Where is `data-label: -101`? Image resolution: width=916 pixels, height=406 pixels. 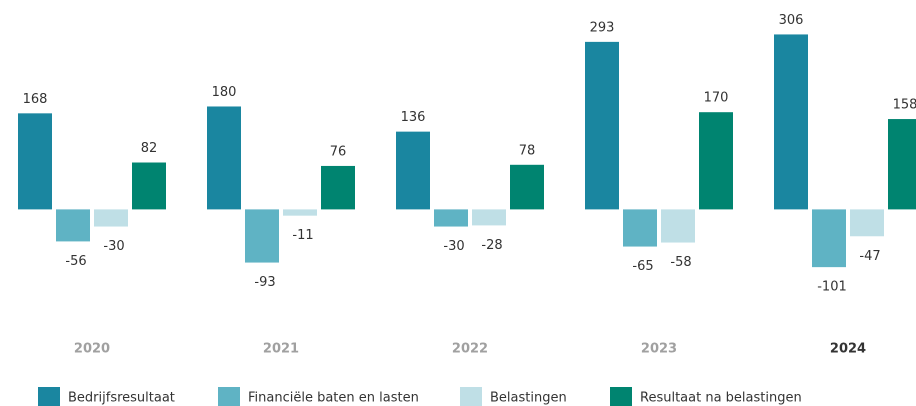 data-label: -101 is located at coordinates (832, 287).